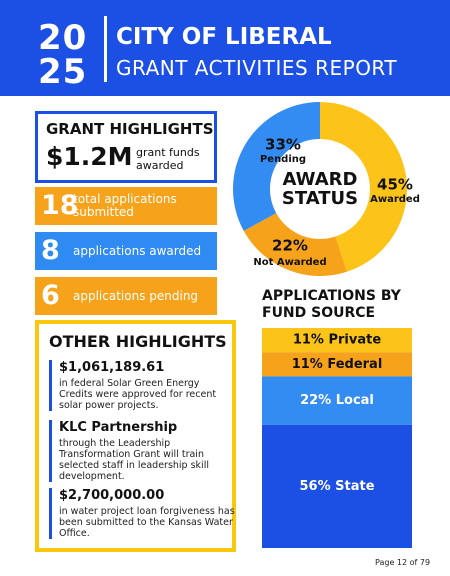  Describe the element at coordinates (112, 495) in the screenshot. I see `item-heading: $2,700,000.00` at that location.